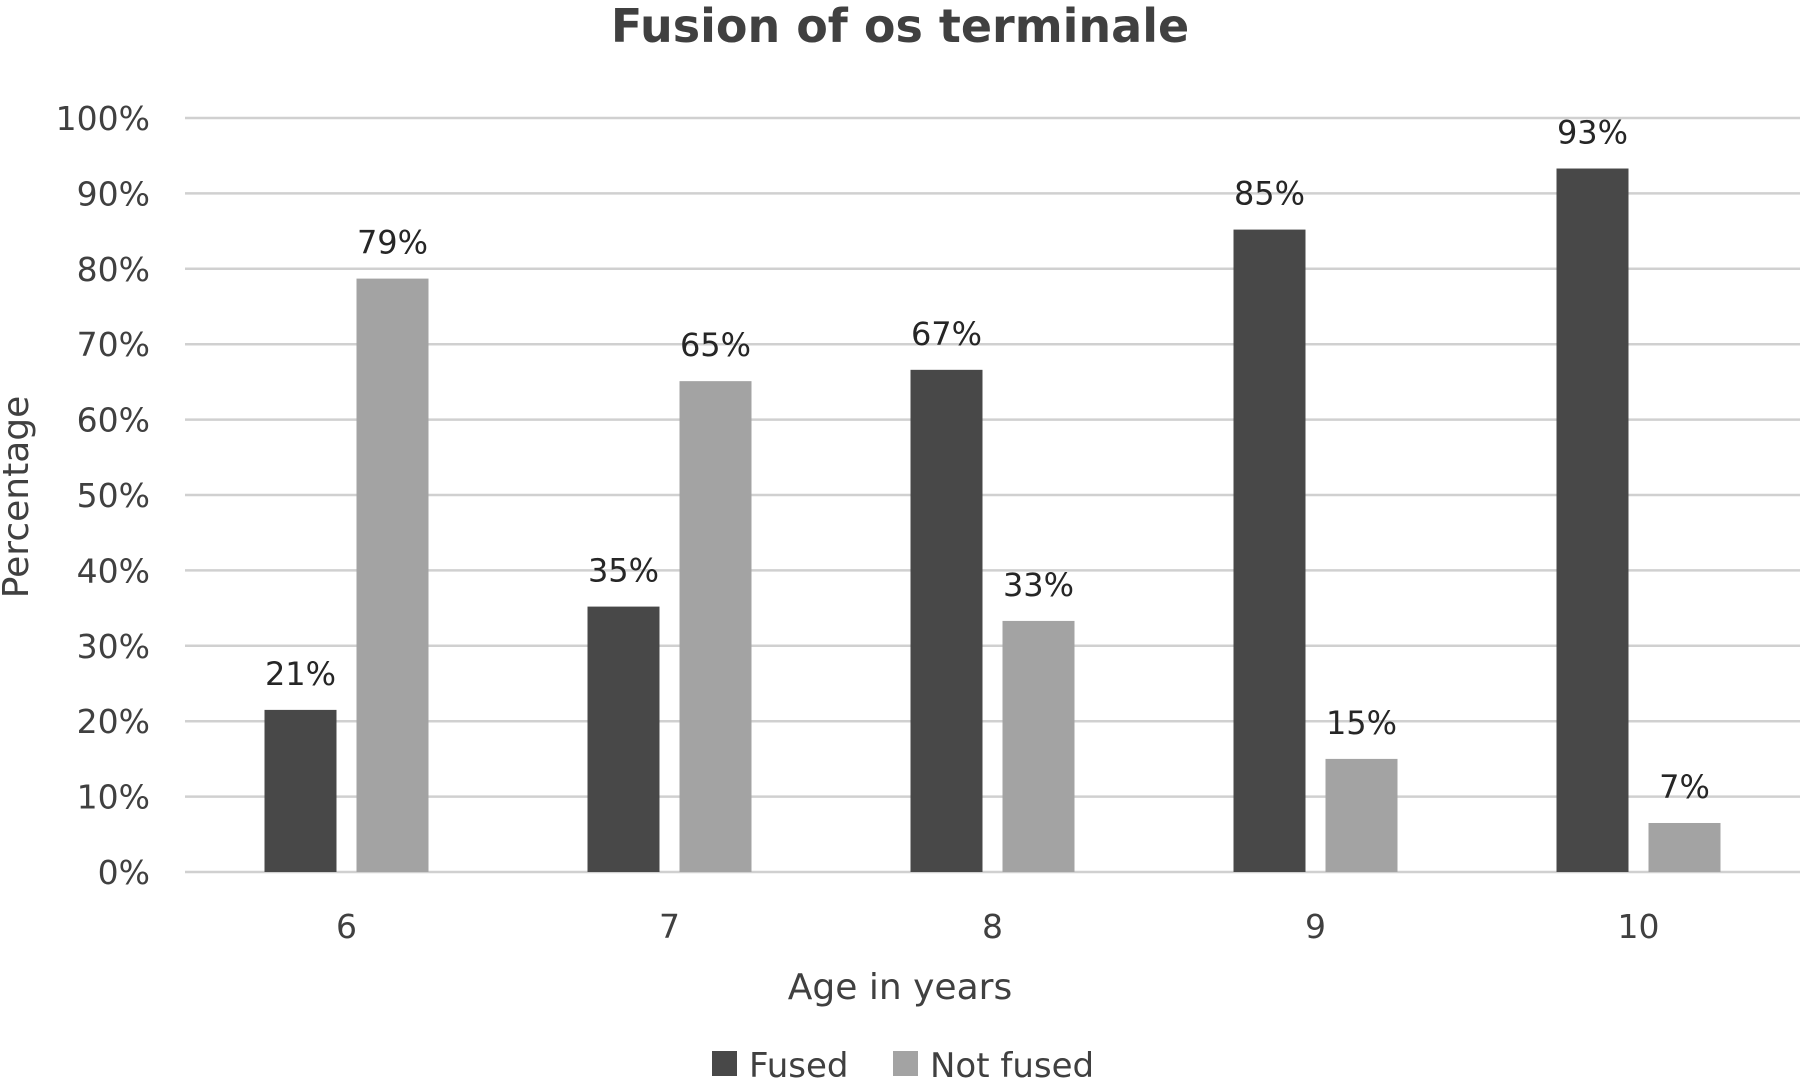  Describe the element at coordinates (669, 926) in the screenshot. I see `x-tick-label: 7` at that location.